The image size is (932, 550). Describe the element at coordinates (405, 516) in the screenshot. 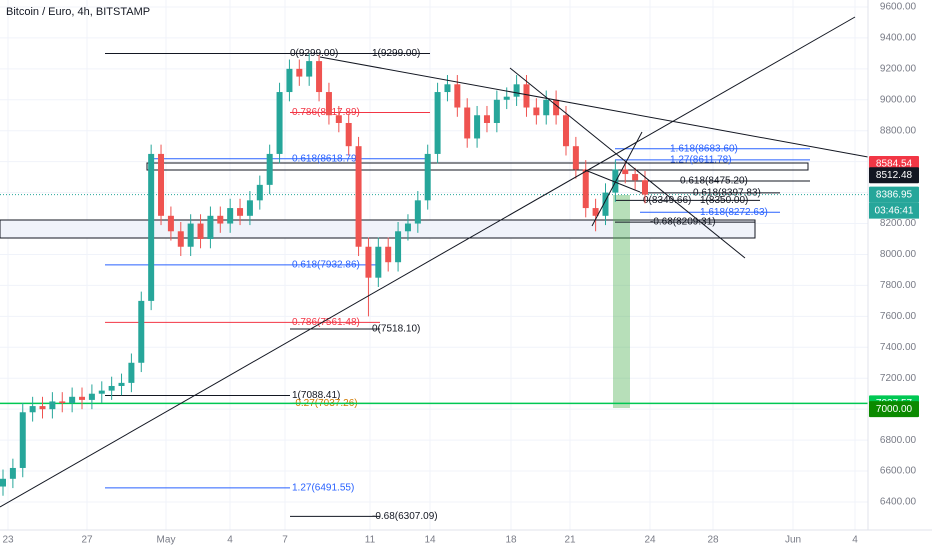

I see `fib-label: -0.68(6307.09)` at that location.